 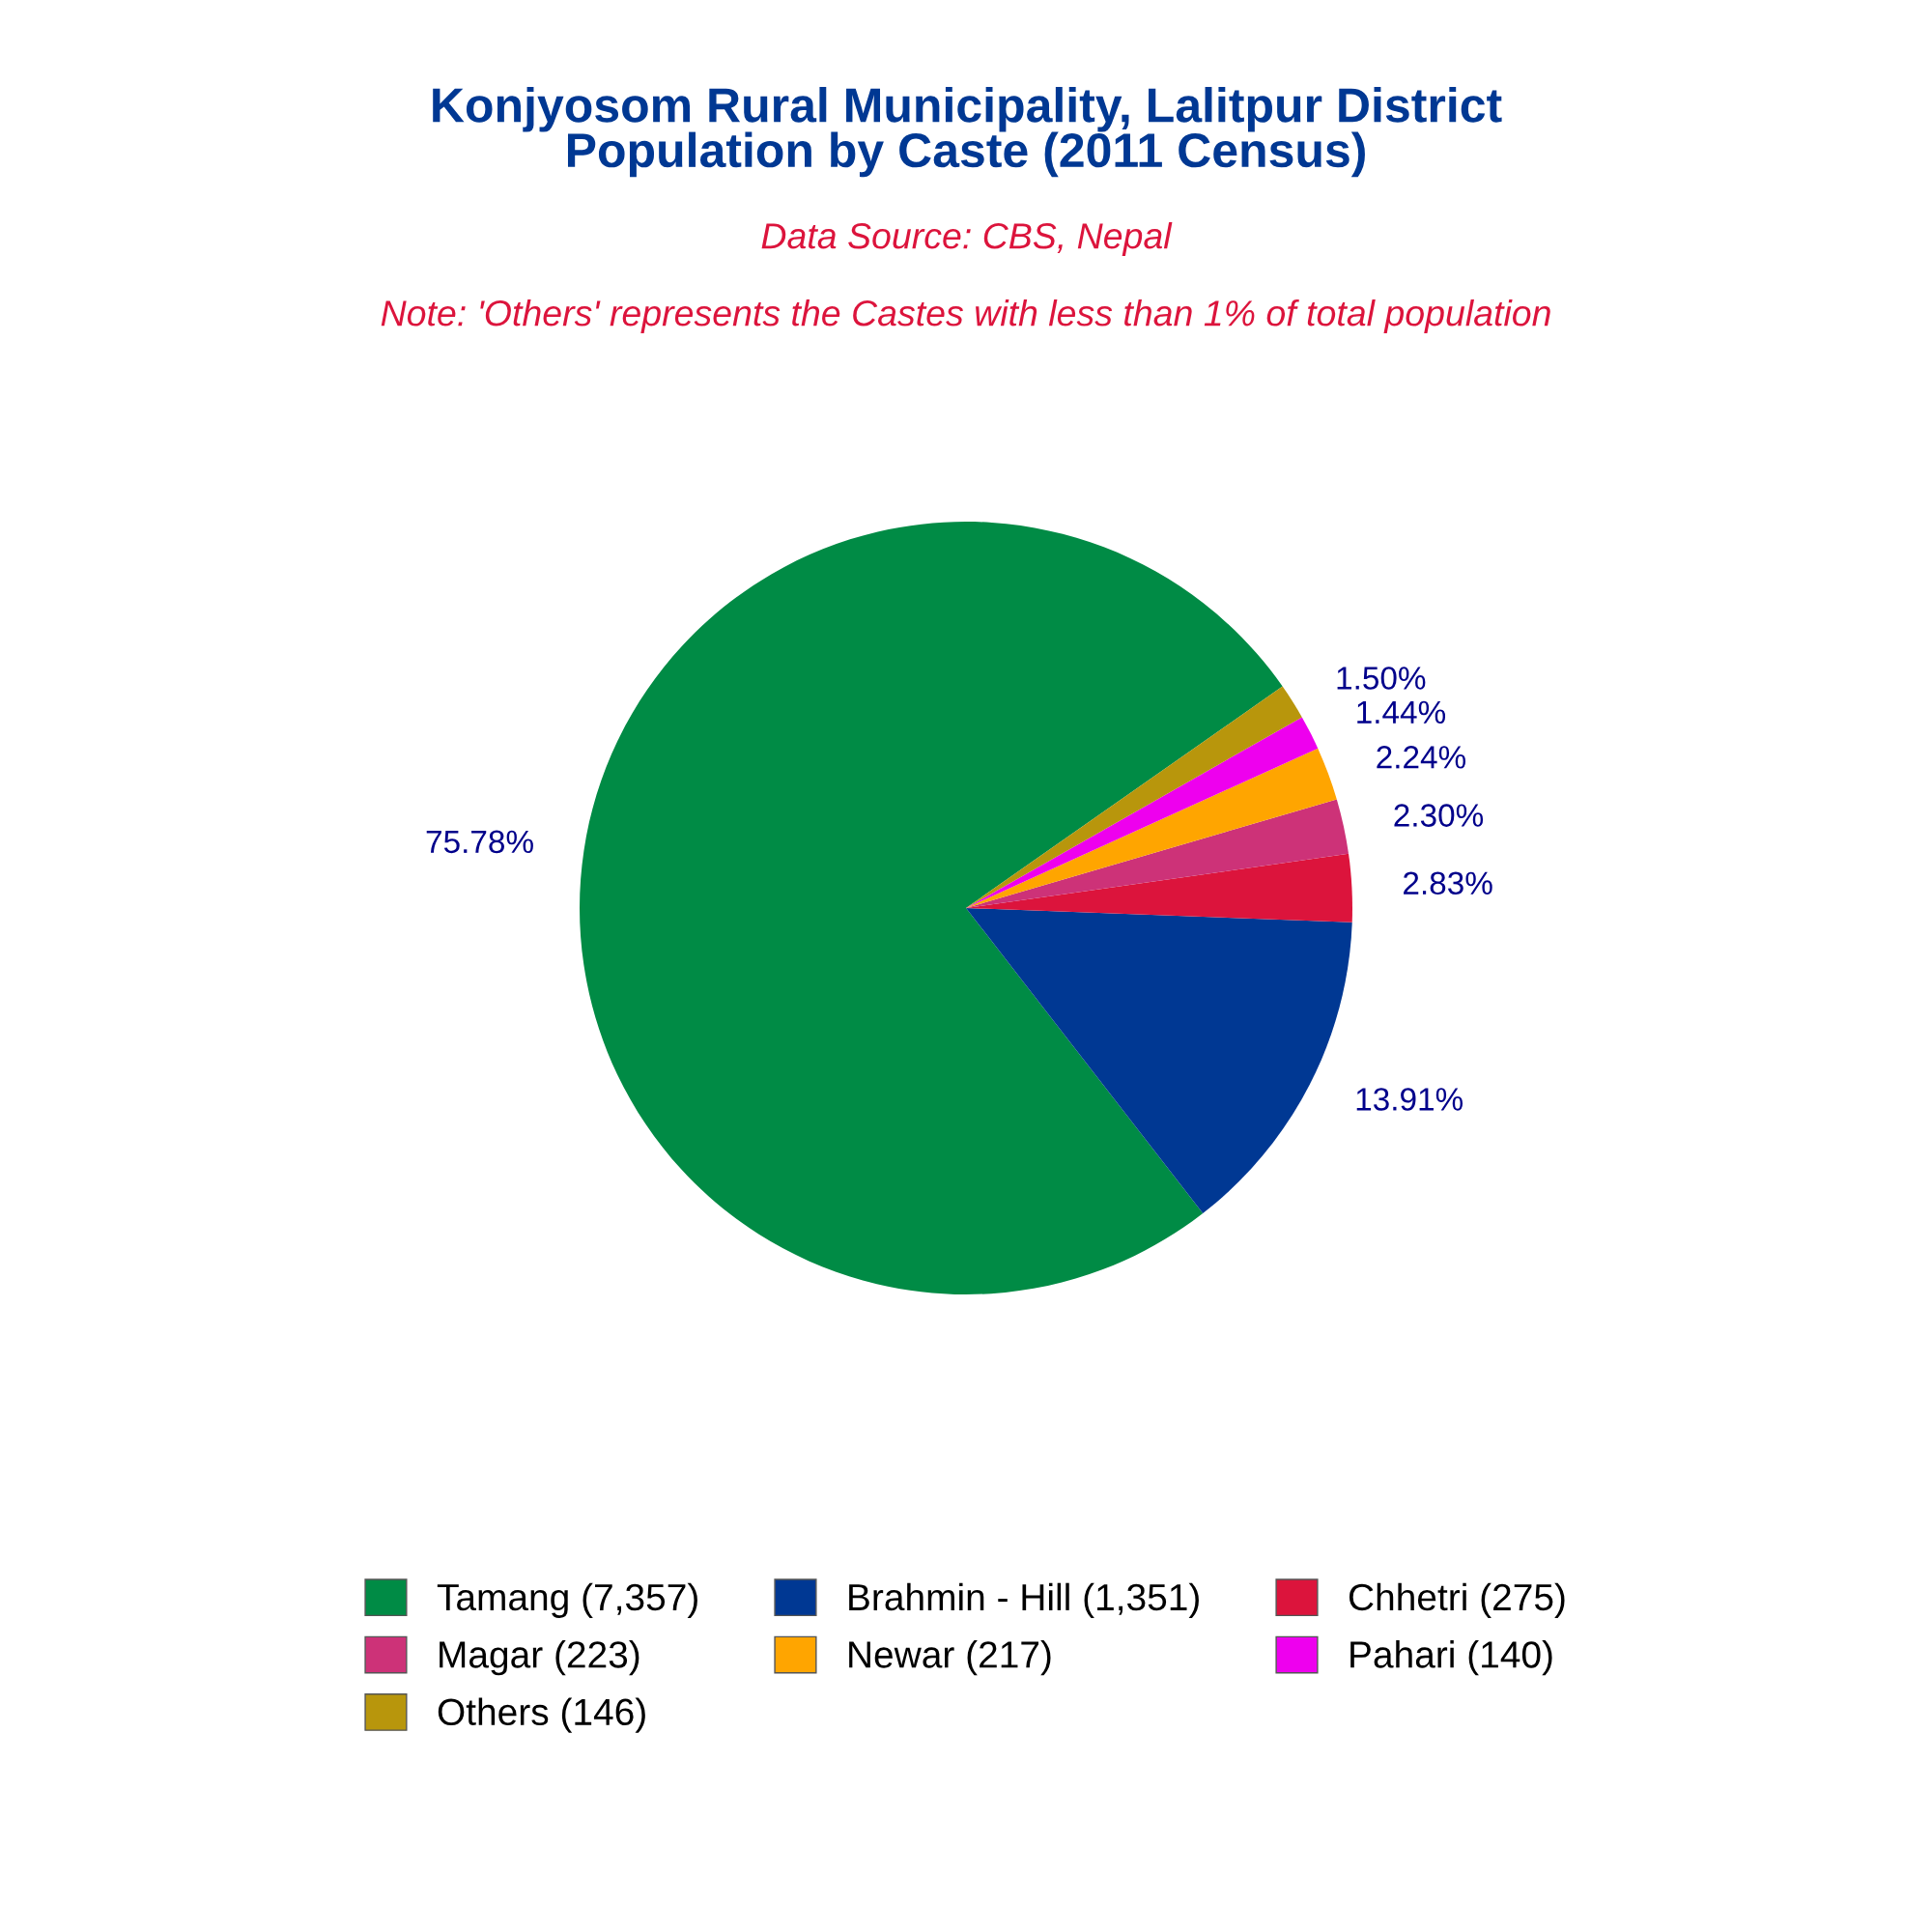 What do you see at coordinates (1448, 883) in the screenshot?
I see `data-label: 2.83%` at bounding box center [1448, 883].